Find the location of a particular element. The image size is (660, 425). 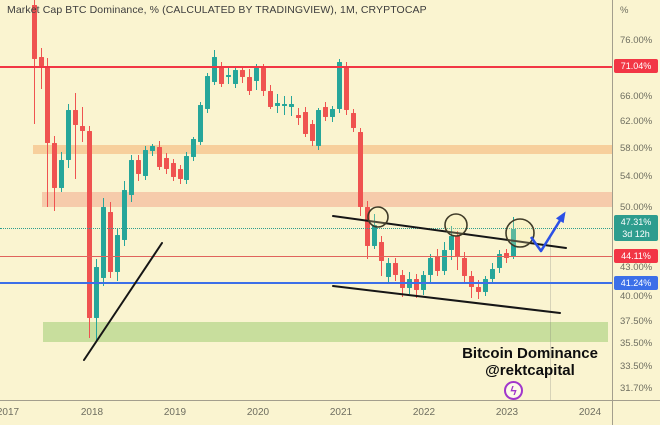

price-level-line-47.31 is located at coordinates (306, 229).